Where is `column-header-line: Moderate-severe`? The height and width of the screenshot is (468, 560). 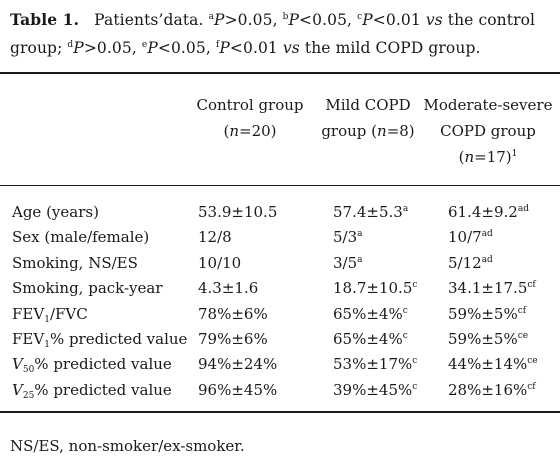
column-header-line: Moderate-severe is located at coordinates (488, 105).